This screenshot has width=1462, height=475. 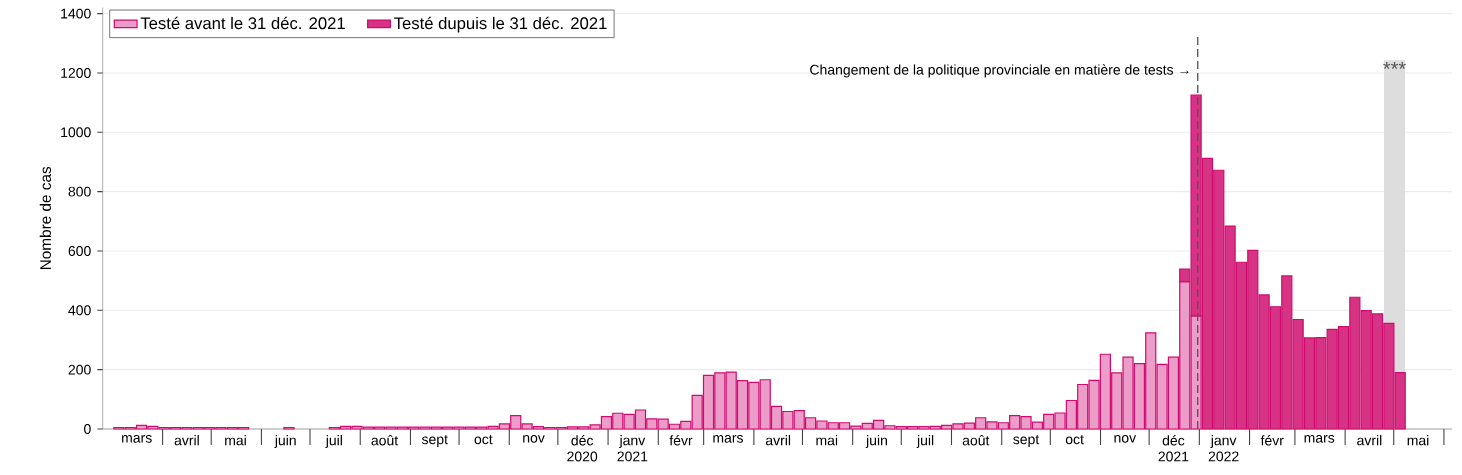 What do you see at coordinates (87, 429) in the screenshot?
I see `y-tick-label: 0` at bounding box center [87, 429].